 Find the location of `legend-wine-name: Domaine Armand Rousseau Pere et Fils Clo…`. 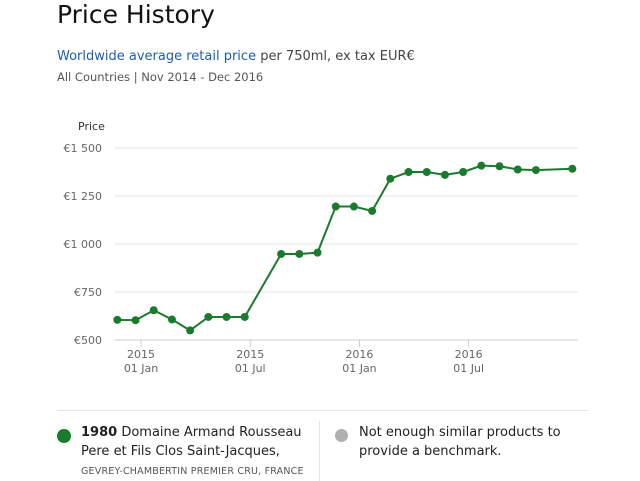

legend-wine-name: Domaine Armand Rousseau Pere et Fils Clo… is located at coordinates (191, 442).